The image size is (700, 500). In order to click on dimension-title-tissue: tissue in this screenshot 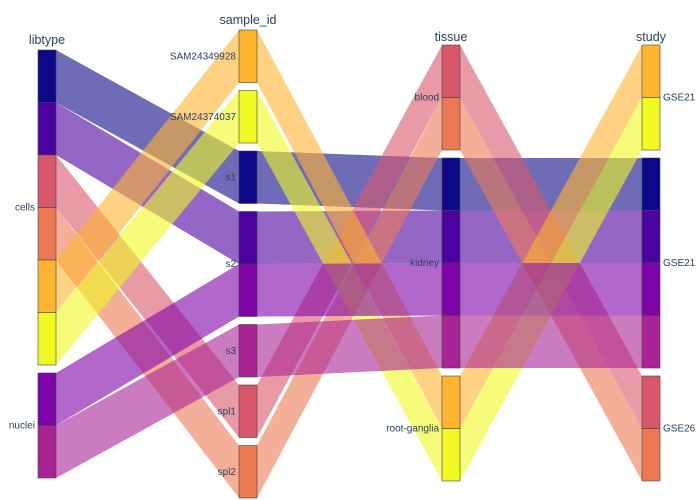, I will do `click(451, 37)`.